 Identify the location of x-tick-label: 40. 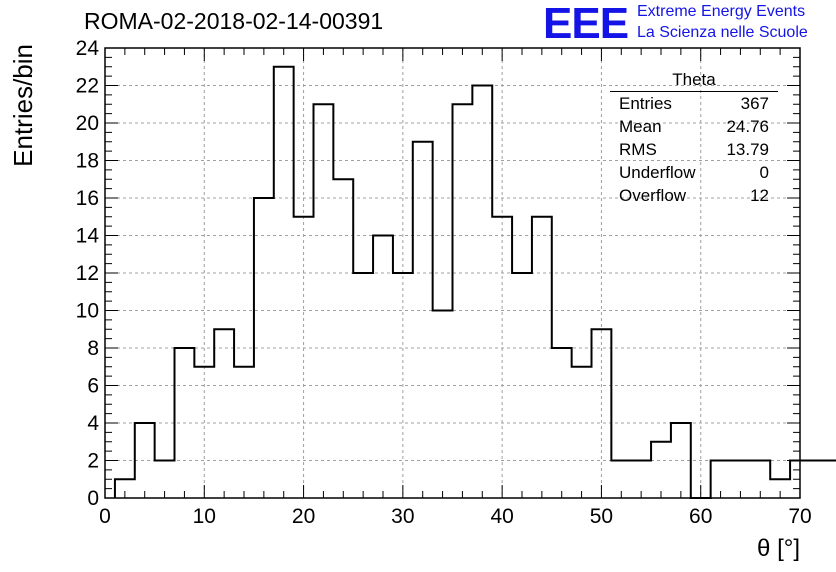
(501, 516).